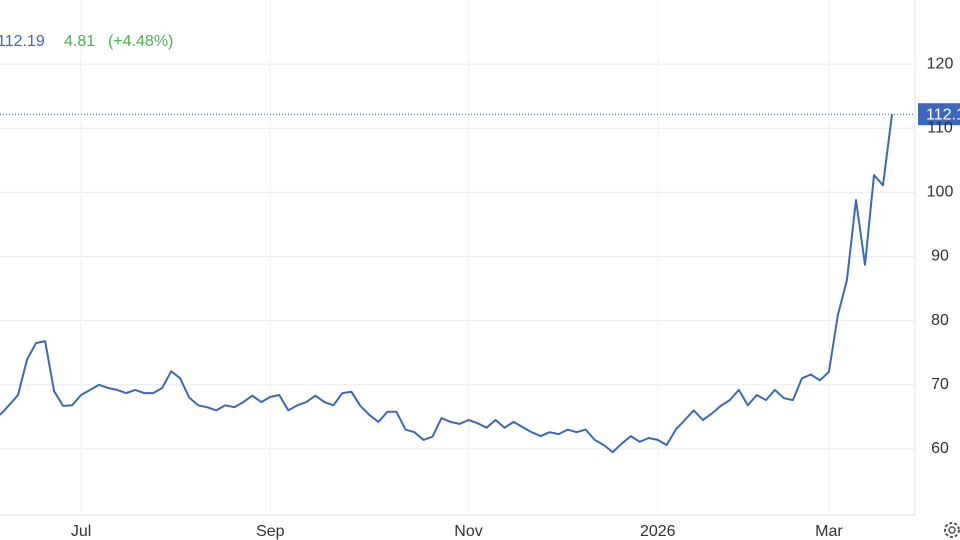  What do you see at coordinates (22, 41) in the screenshot?
I see `header-price: 112.19` at bounding box center [22, 41].